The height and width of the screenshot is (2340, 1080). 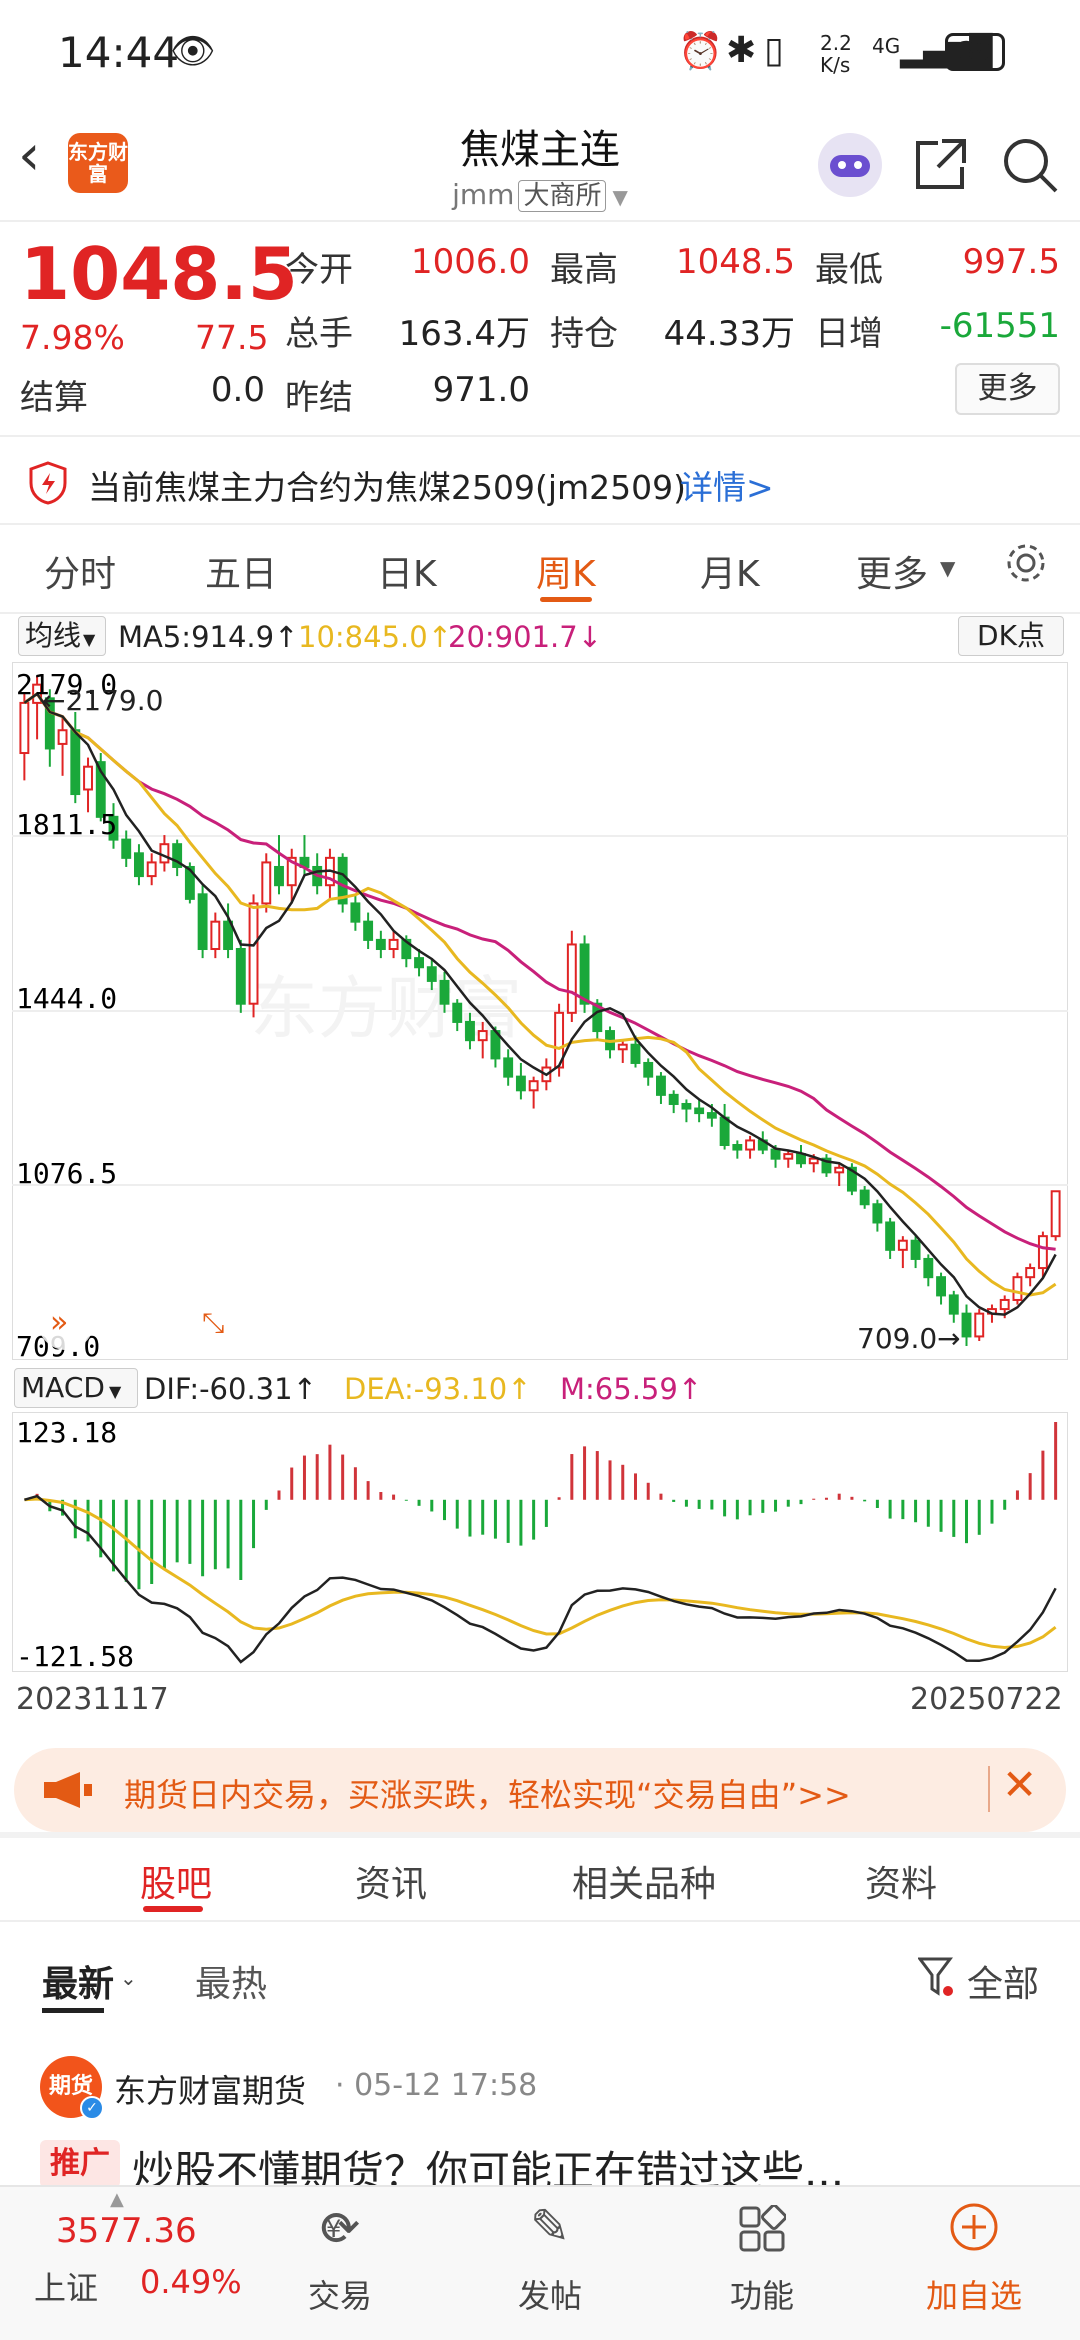 I want to click on add-circle-icon, so click(x=974, y=2227).